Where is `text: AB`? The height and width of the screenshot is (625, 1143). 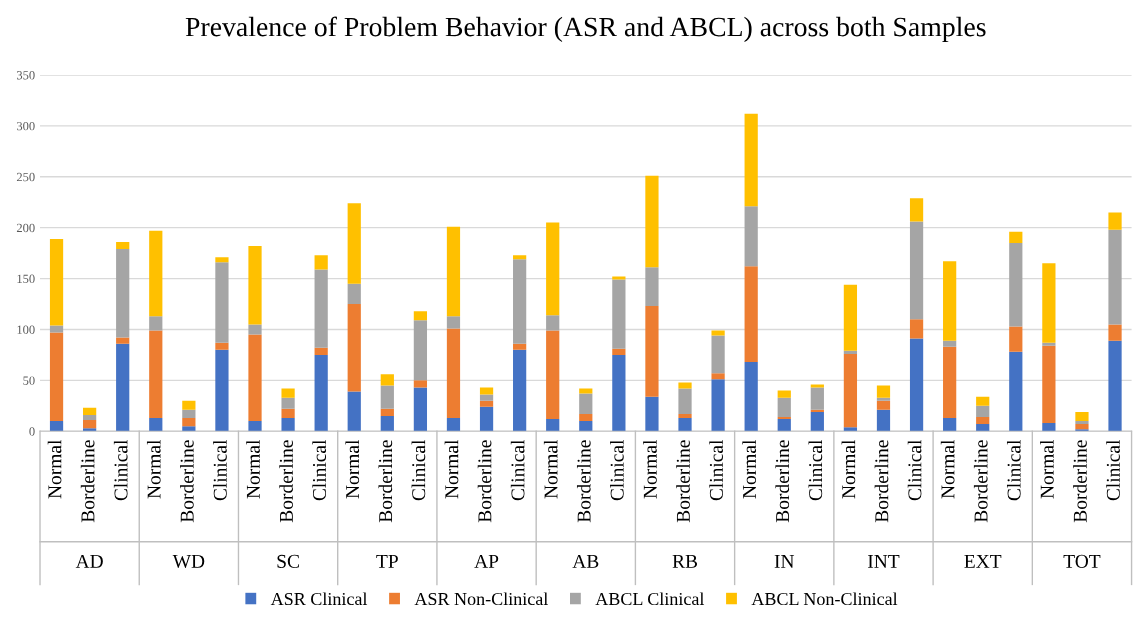
text: AB is located at coordinates (585, 561).